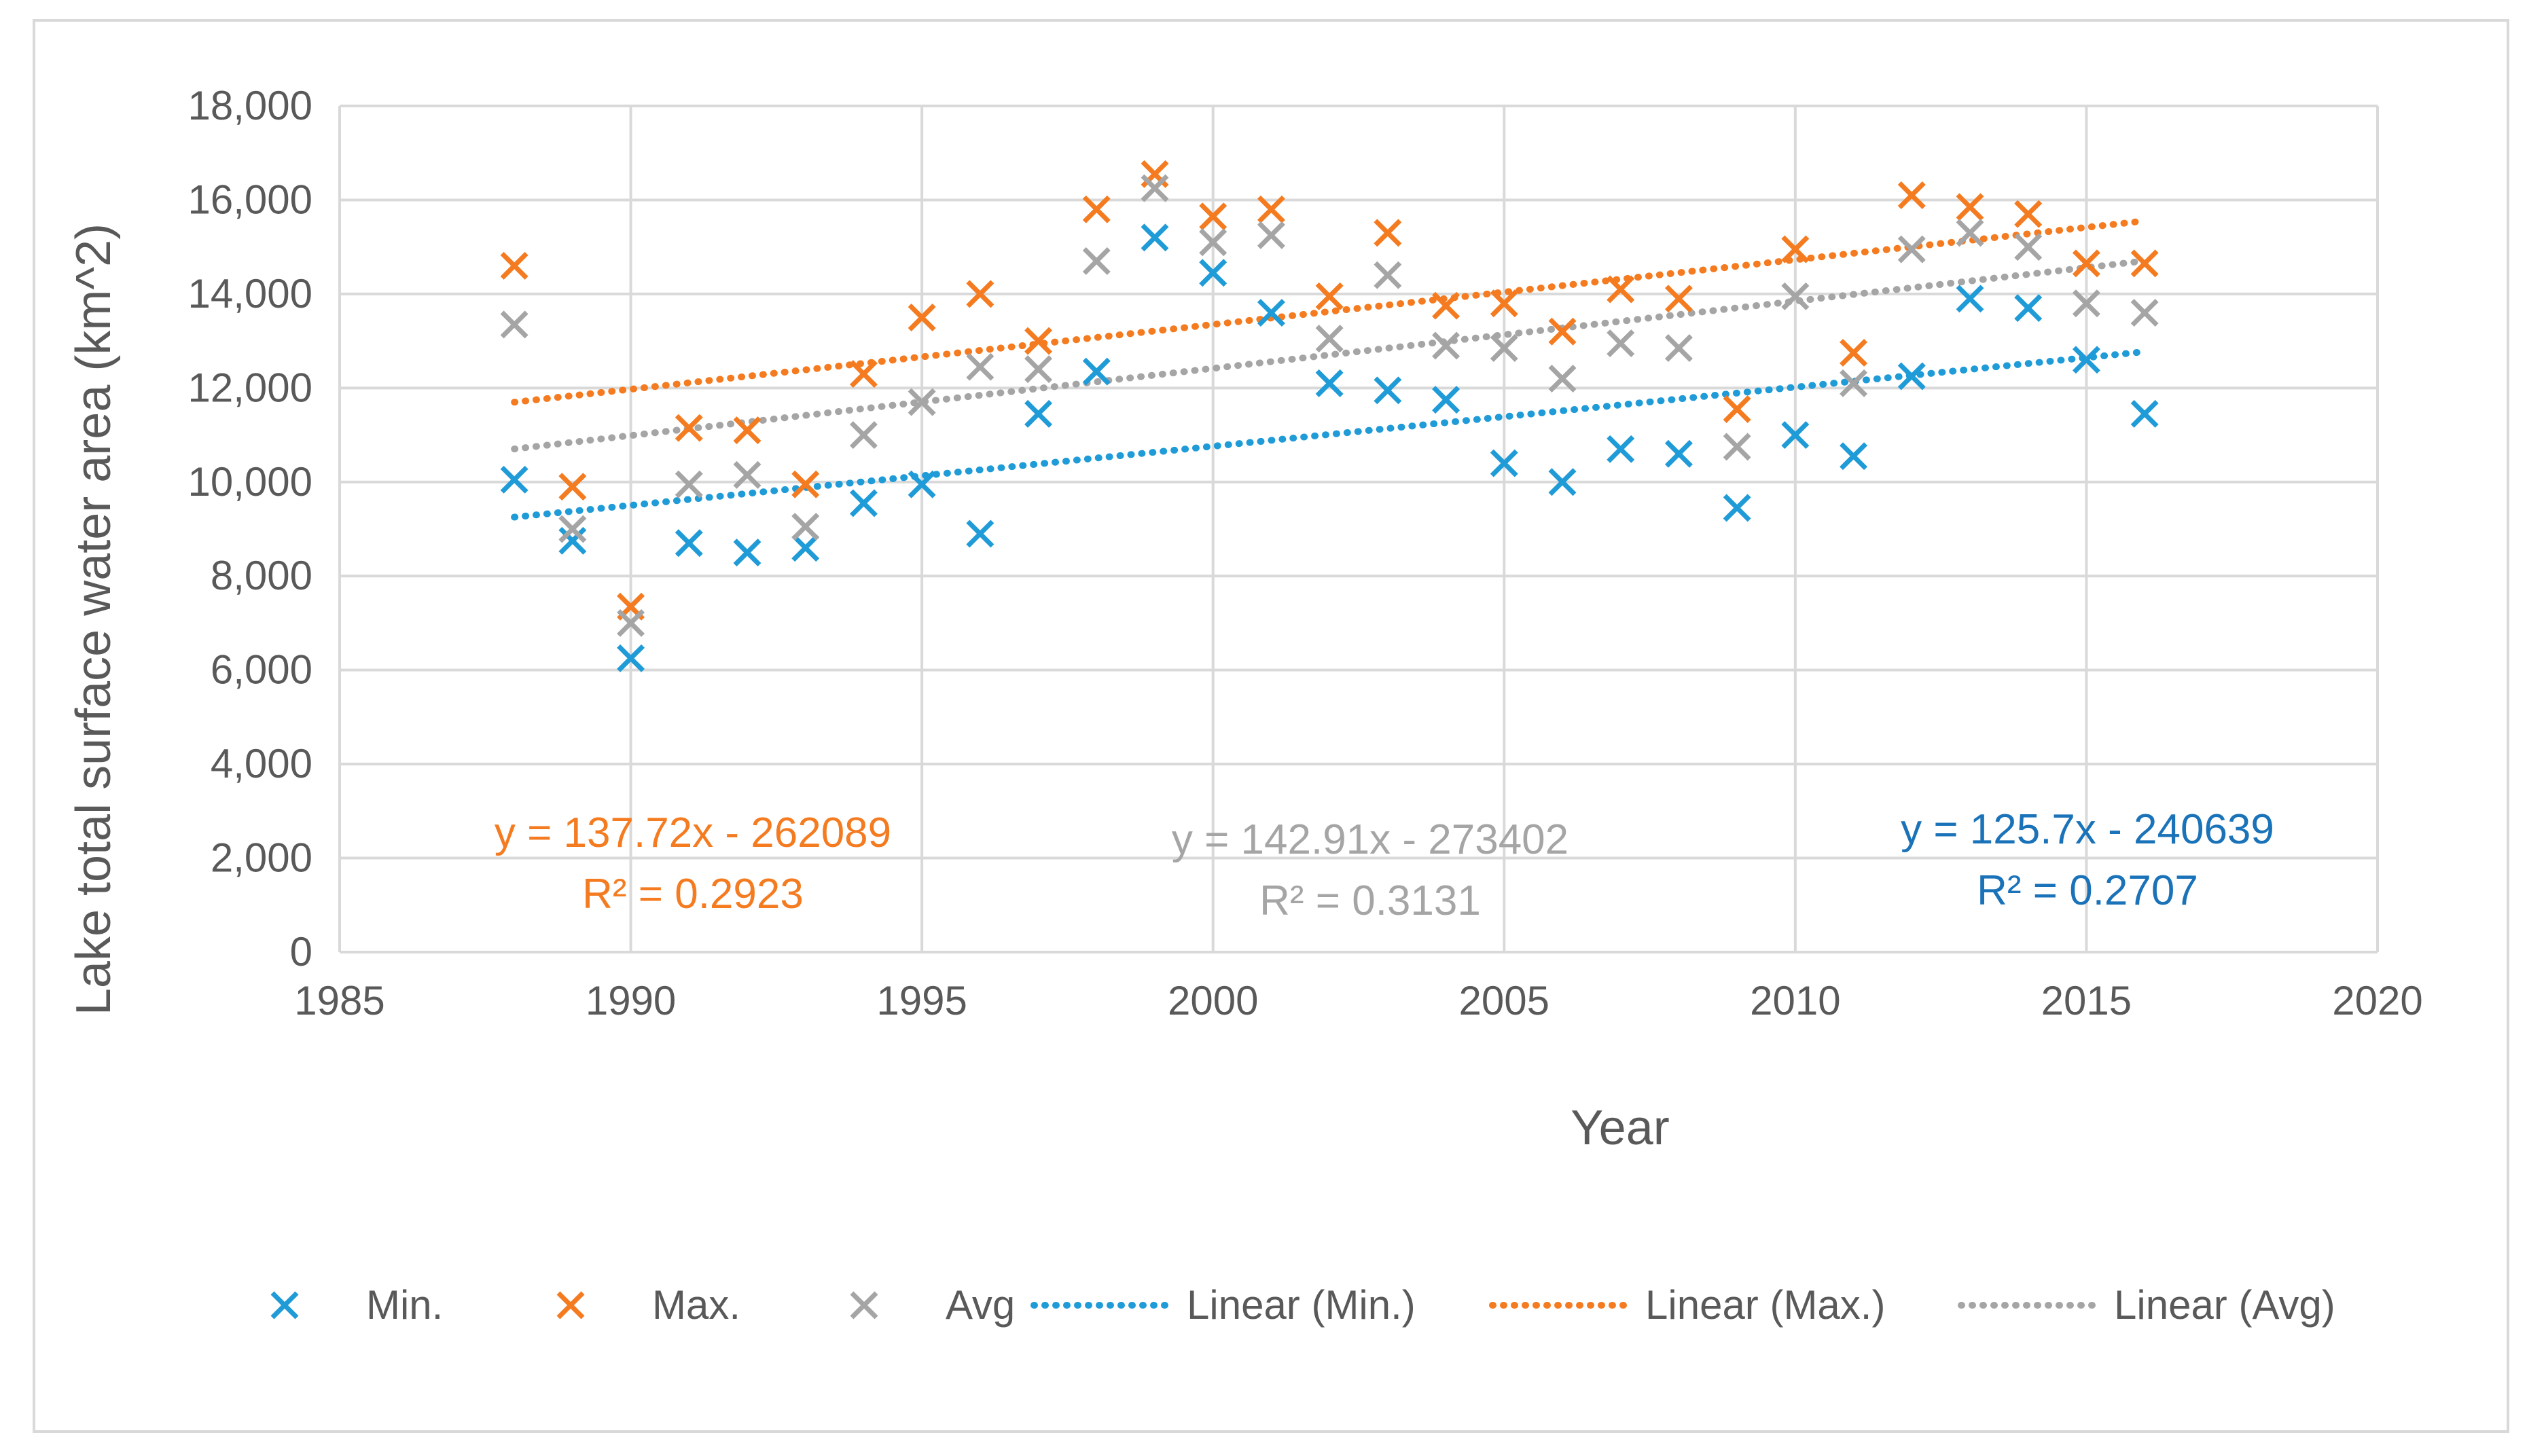 Image resolution: width=2546 pixels, height=1456 pixels. What do you see at coordinates (1504, 1000) in the screenshot?
I see `x-tick-label: 2005` at bounding box center [1504, 1000].